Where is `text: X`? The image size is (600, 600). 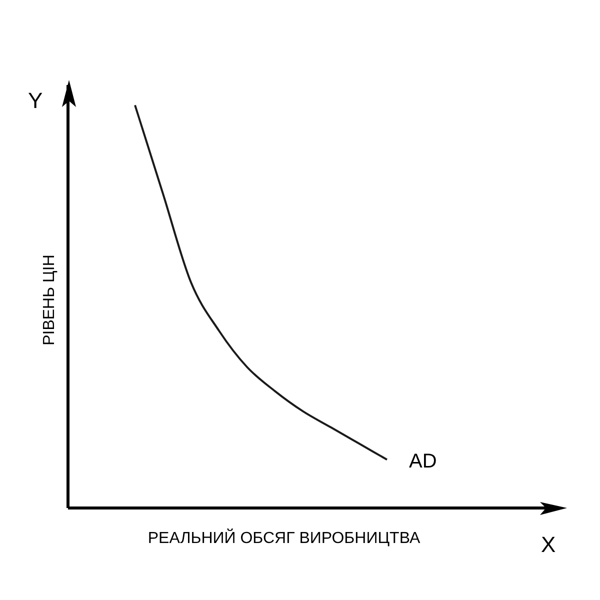 text: X is located at coordinates (548, 545).